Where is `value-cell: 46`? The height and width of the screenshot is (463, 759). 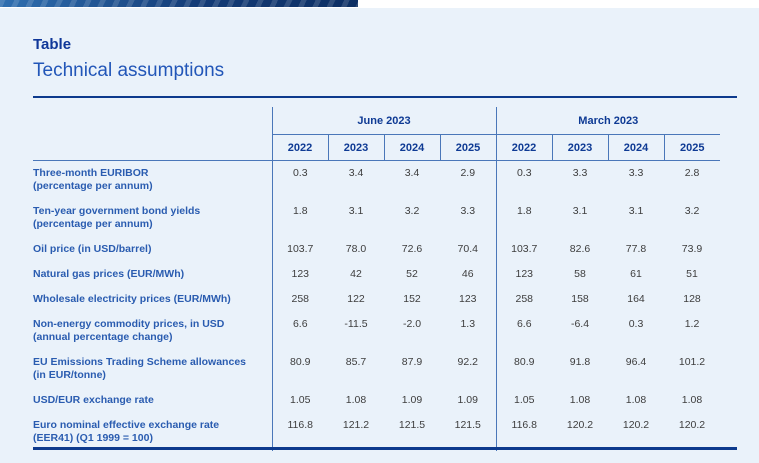
value-cell: 46 is located at coordinates (467, 274).